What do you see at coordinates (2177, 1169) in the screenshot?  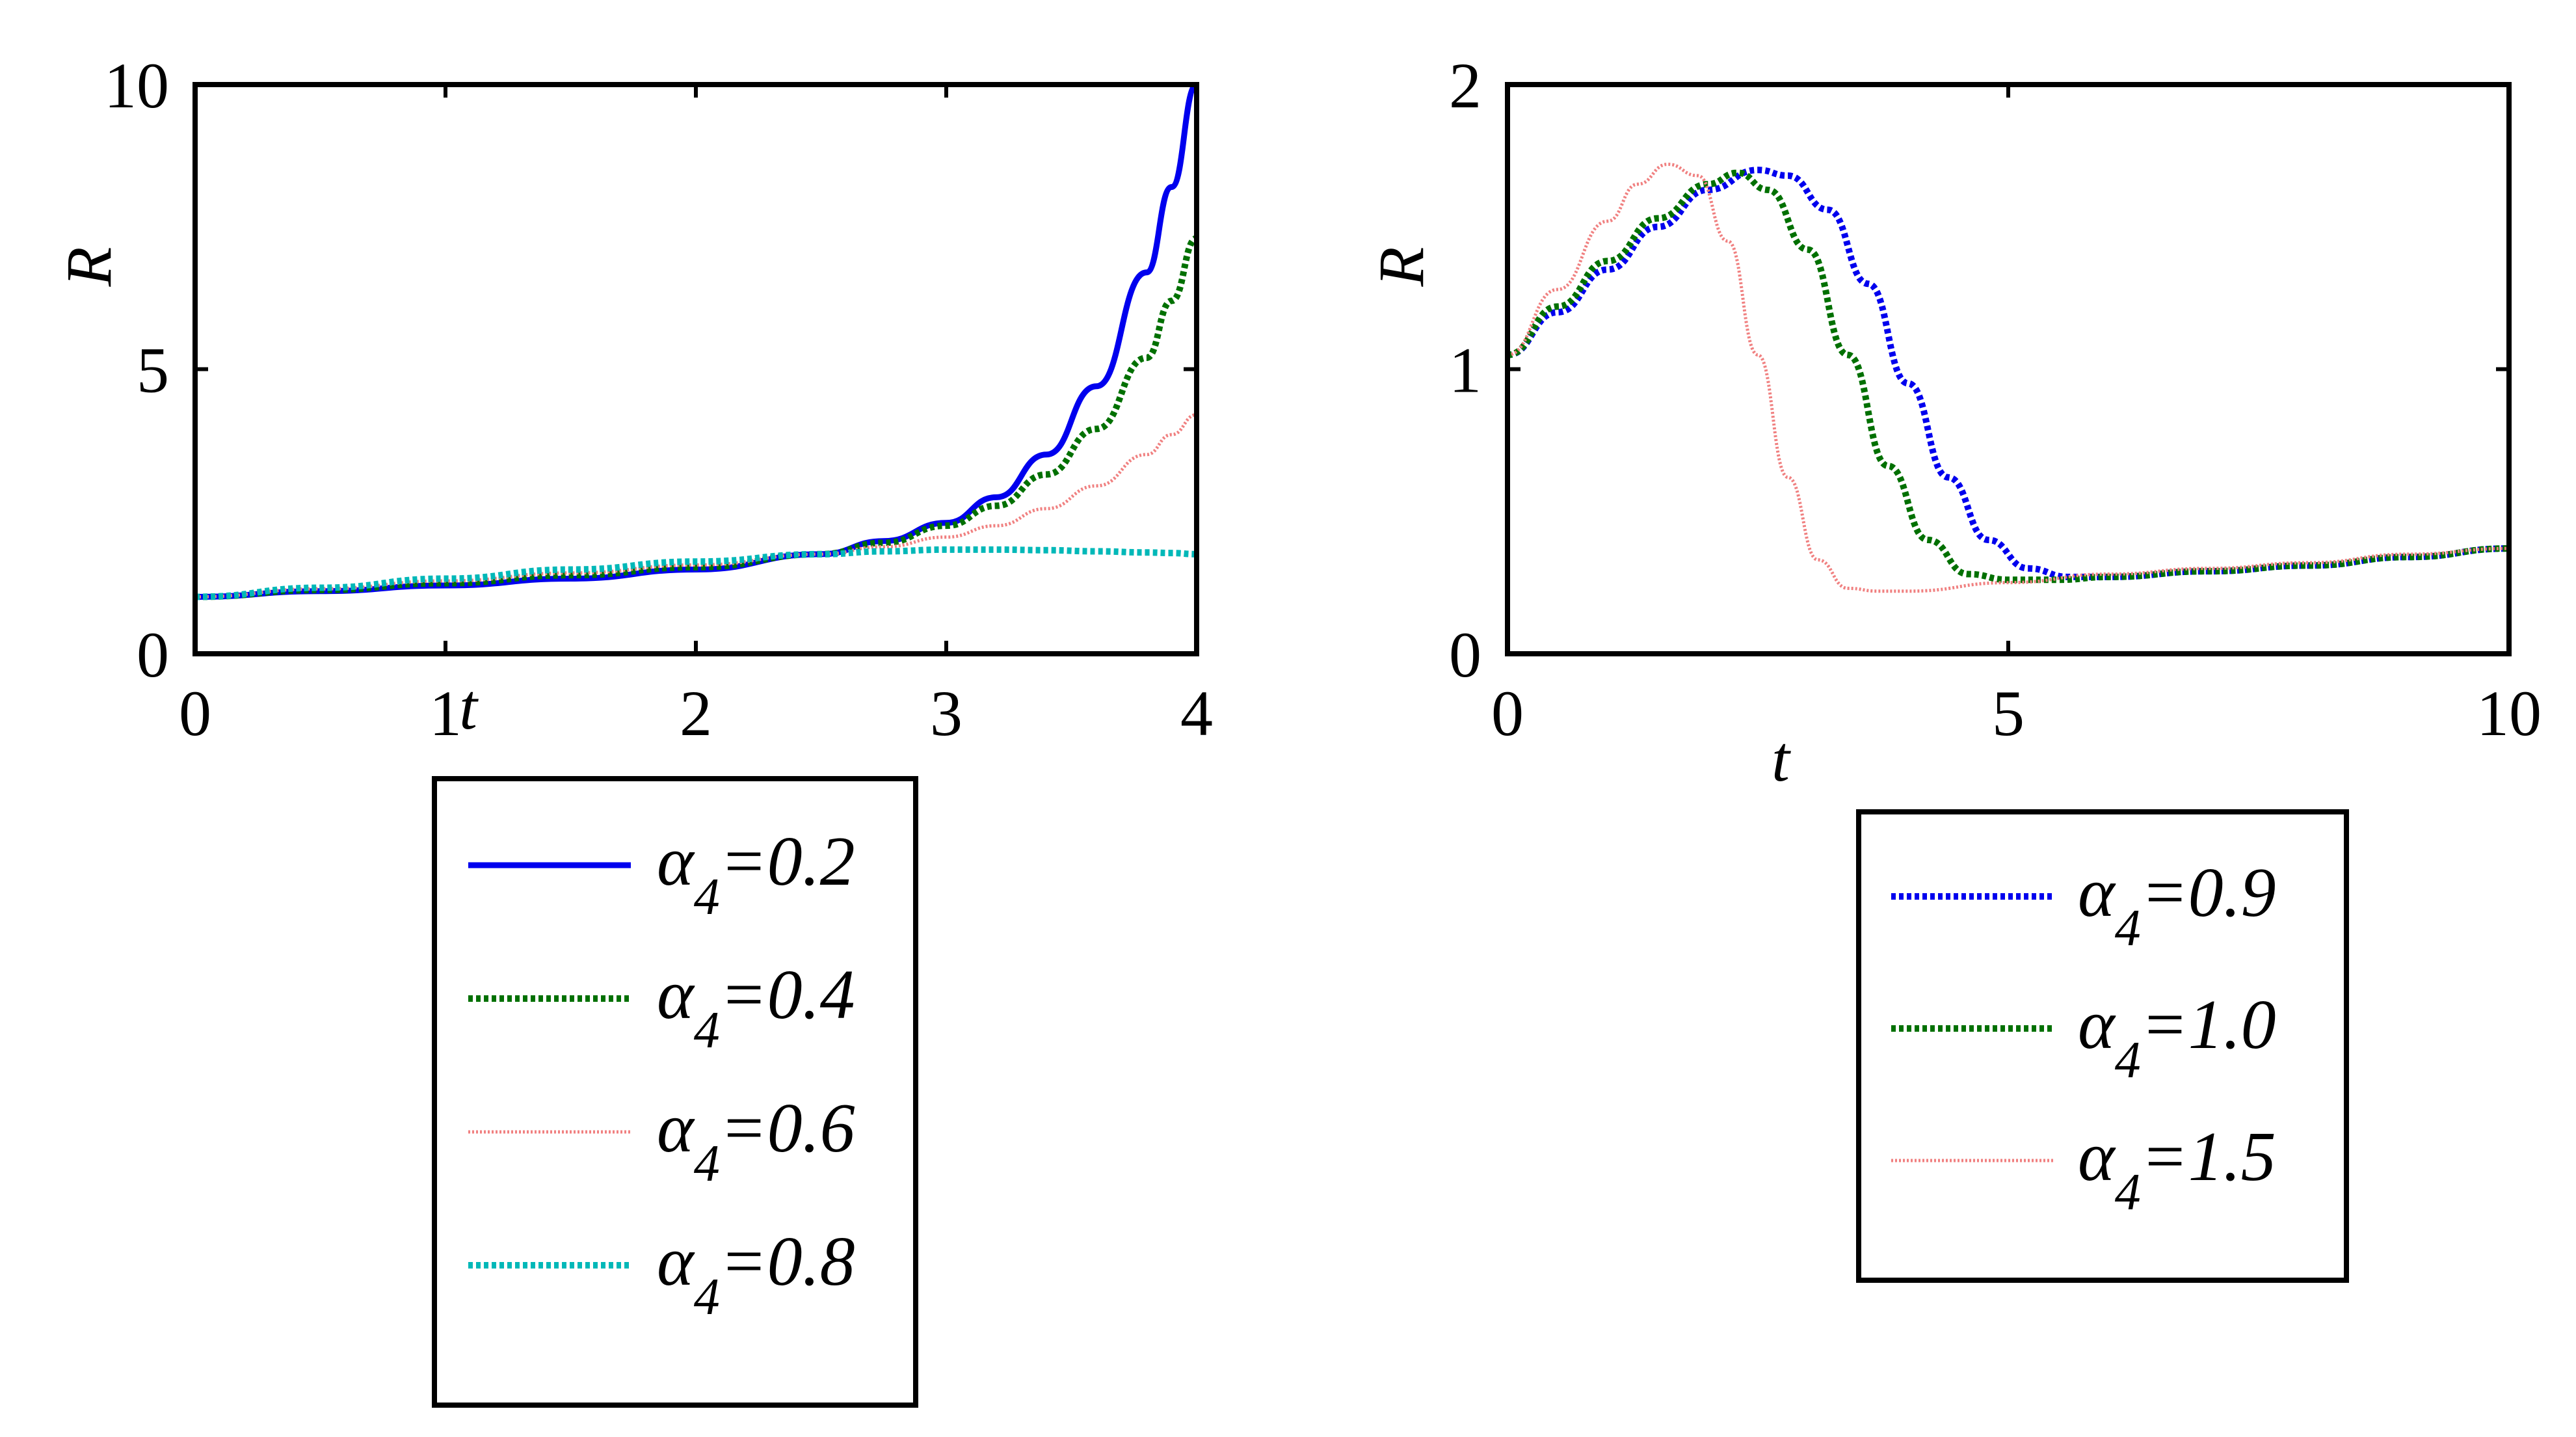 I see `plot-1-legend-label-2: α4=1.5` at bounding box center [2177, 1169].